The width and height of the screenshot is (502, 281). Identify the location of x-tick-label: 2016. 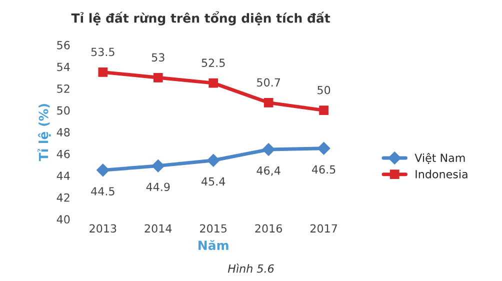
(268, 228).